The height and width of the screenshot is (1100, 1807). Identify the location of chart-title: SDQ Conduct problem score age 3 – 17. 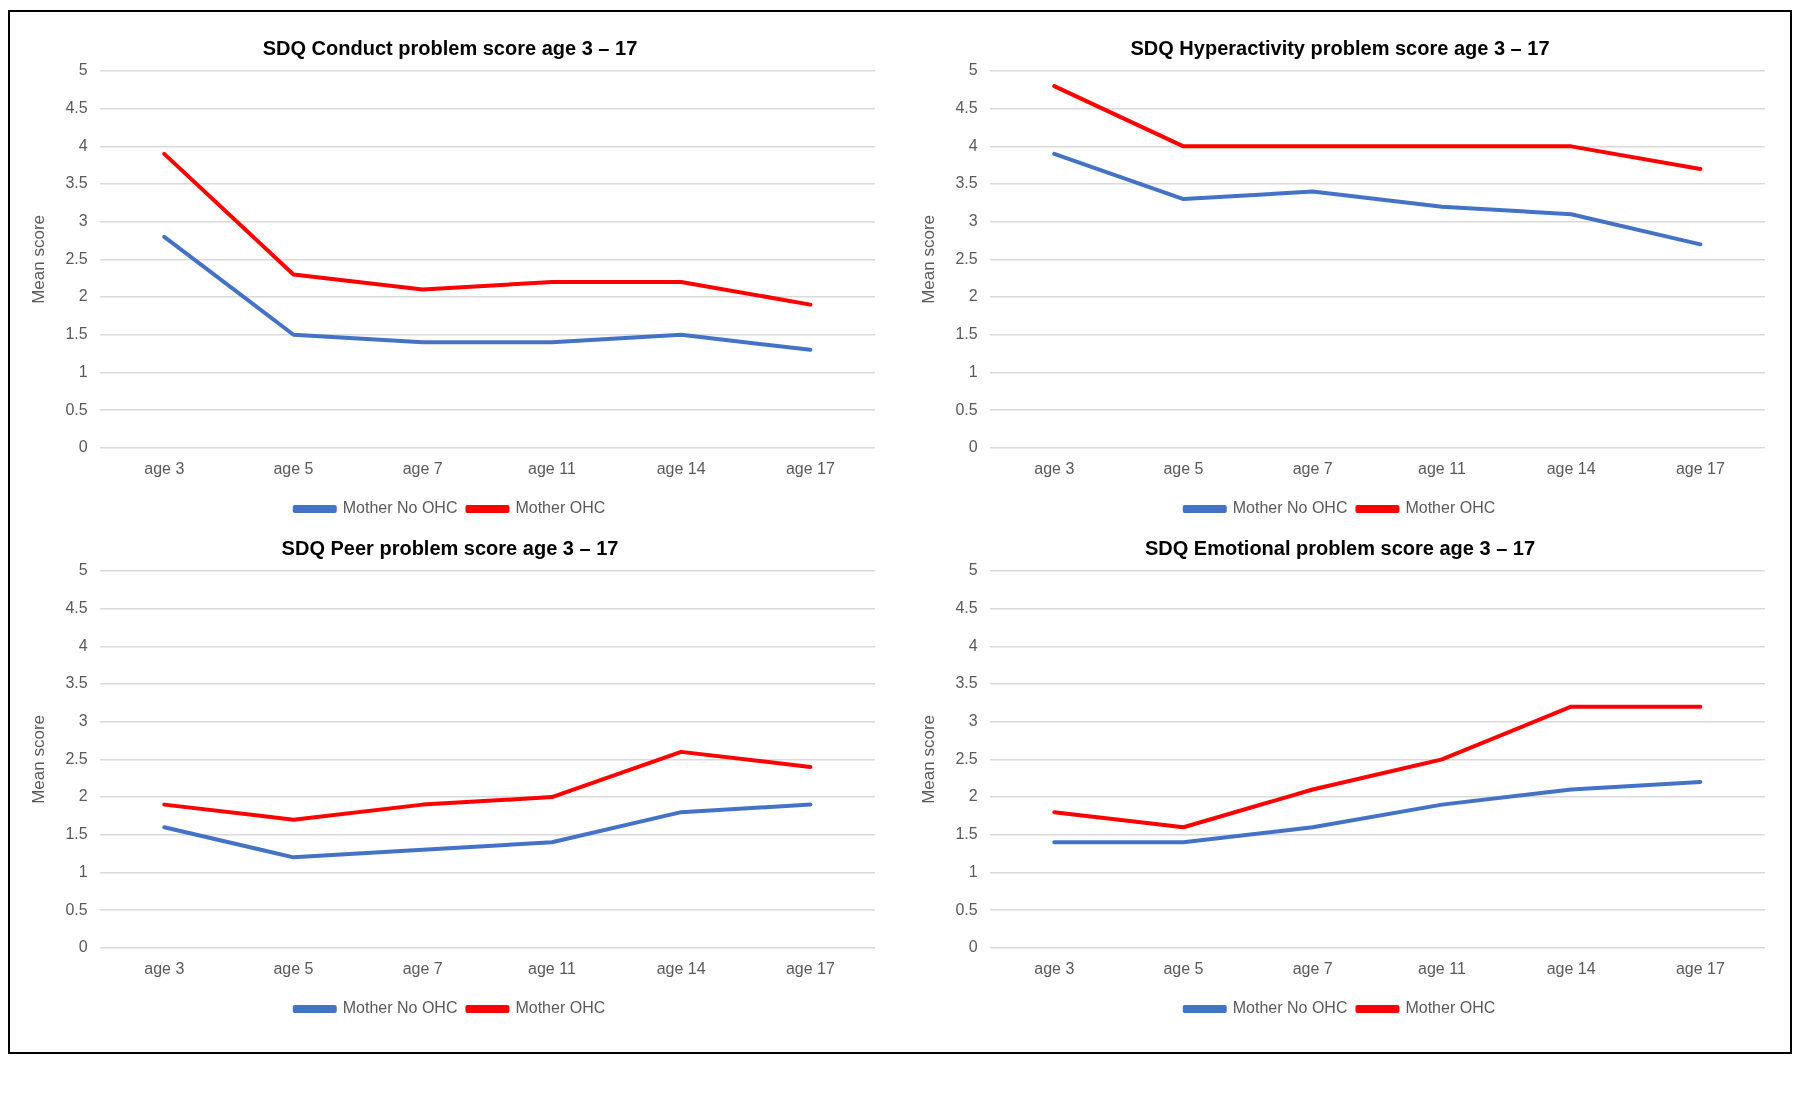
(450, 47).